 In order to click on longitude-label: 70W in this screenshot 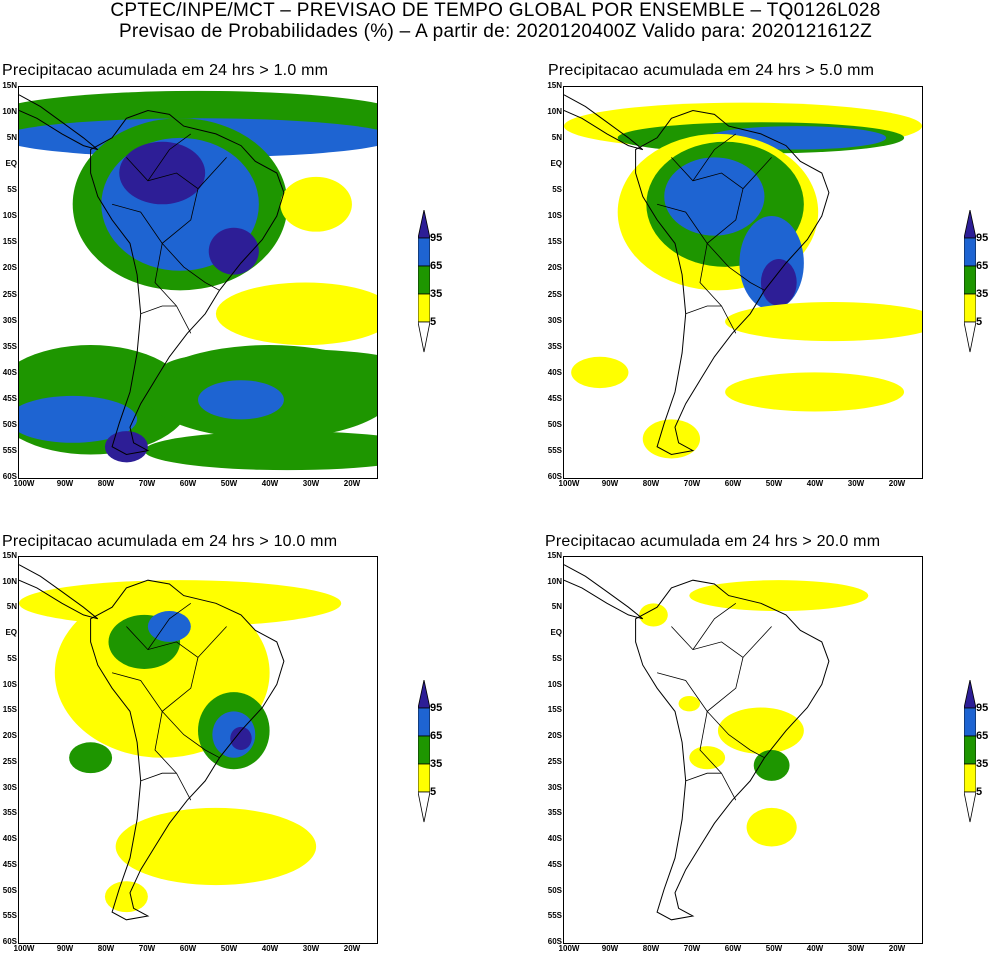, I will do `click(692, 948)`.